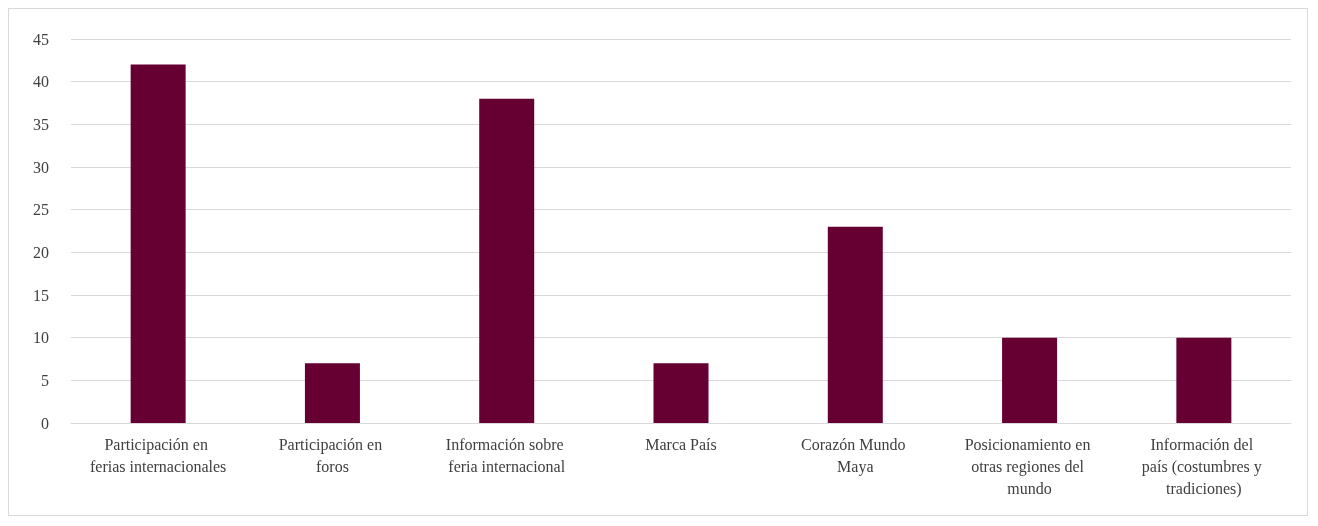  What do you see at coordinates (855, 455) in the screenshot?
I see `x-tick-label: Corazón Mundo Maya` at bounding box center [855, 455].